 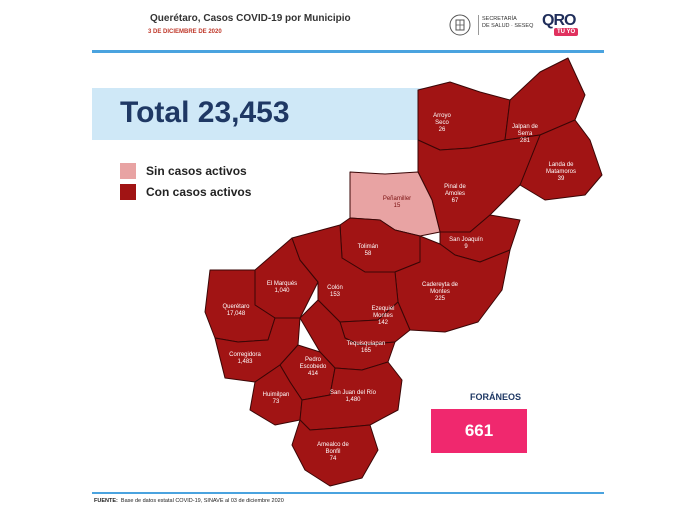 I want to click on legend-swatch-active, so click(x=128, y=192).